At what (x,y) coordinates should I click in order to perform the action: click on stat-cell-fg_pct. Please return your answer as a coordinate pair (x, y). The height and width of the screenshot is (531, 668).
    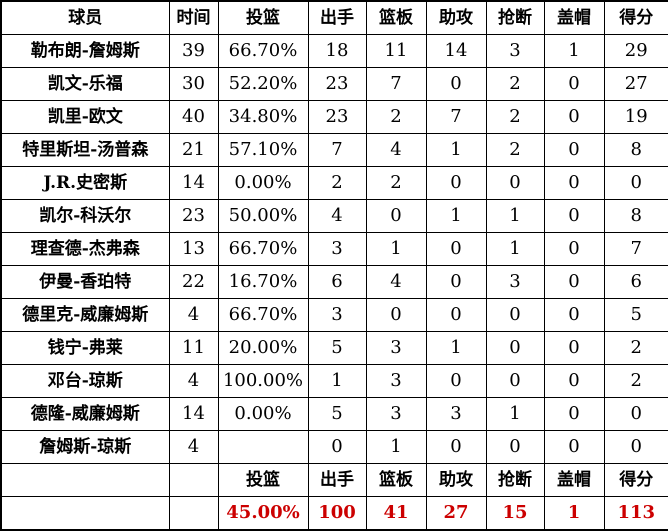
    Looking at the image, I should click on (263, 447).